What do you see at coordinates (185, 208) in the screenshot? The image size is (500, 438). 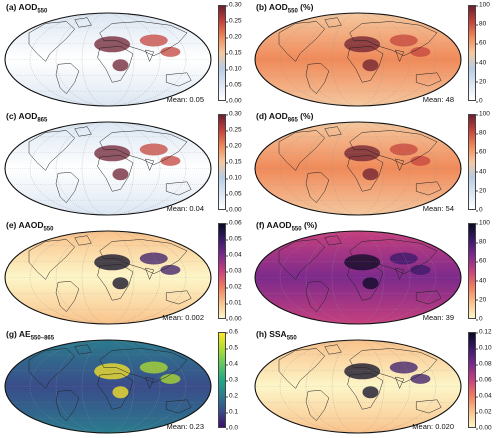 I see `mean-value: Mean: 0.04` at bounding box center [185, 208].